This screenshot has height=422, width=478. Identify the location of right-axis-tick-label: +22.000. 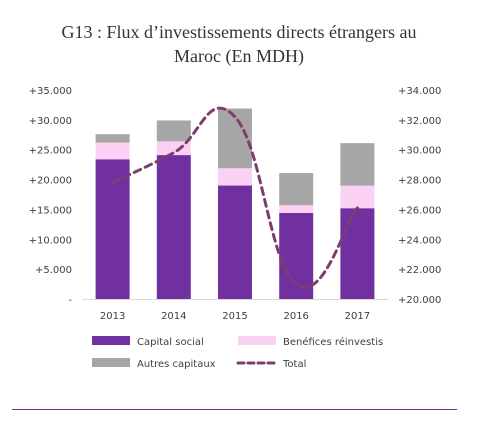
(419, 270).